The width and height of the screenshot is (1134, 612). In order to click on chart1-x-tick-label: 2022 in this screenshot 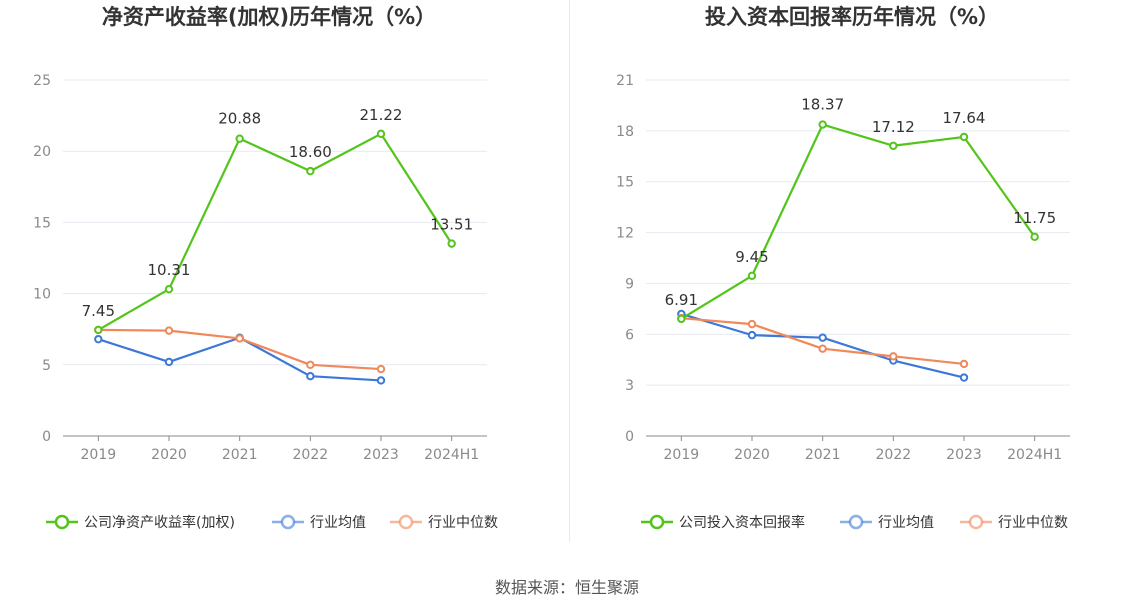, I will do `click(311, 455)`.